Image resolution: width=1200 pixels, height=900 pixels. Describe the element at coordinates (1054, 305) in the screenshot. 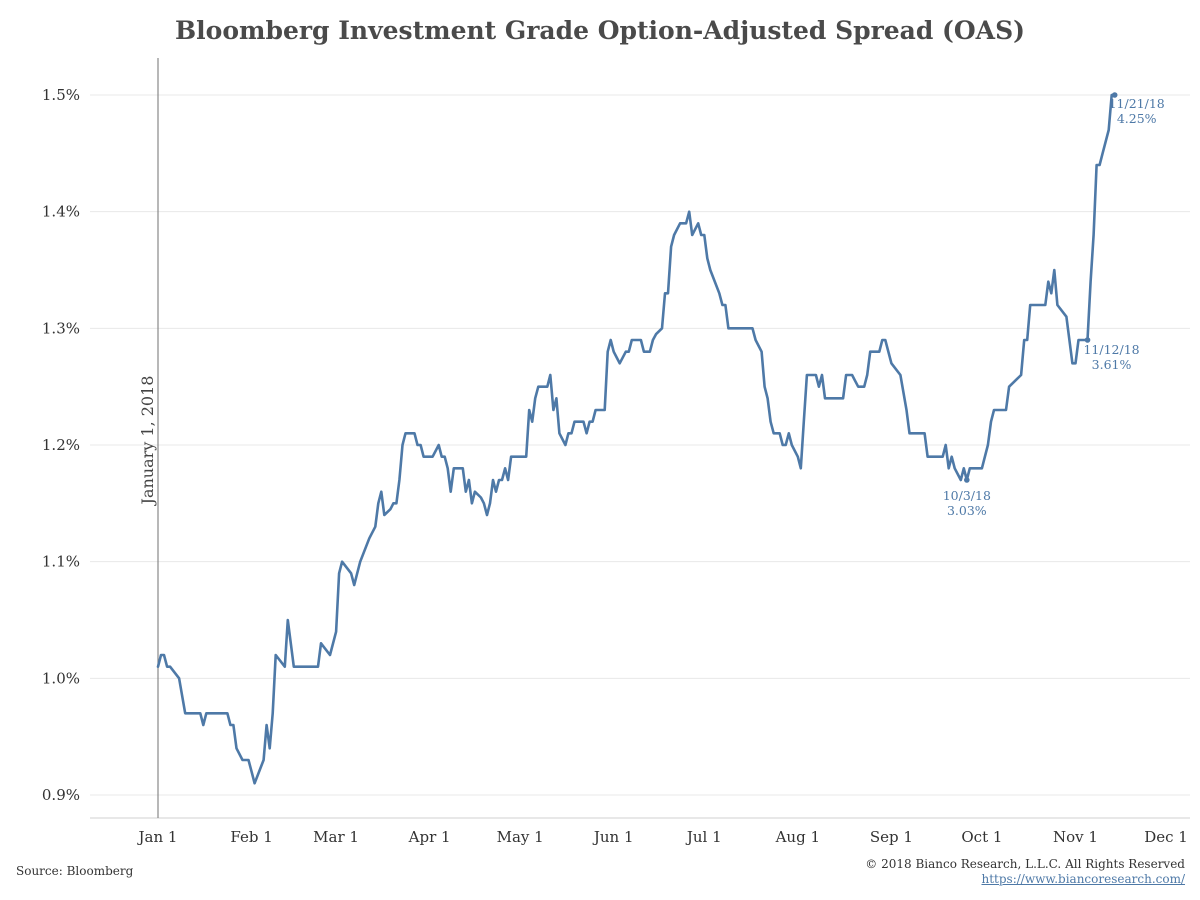

I see `annotations: 11/21/184.25% 11/12/183.61% 10/3/183.03%` at that location.